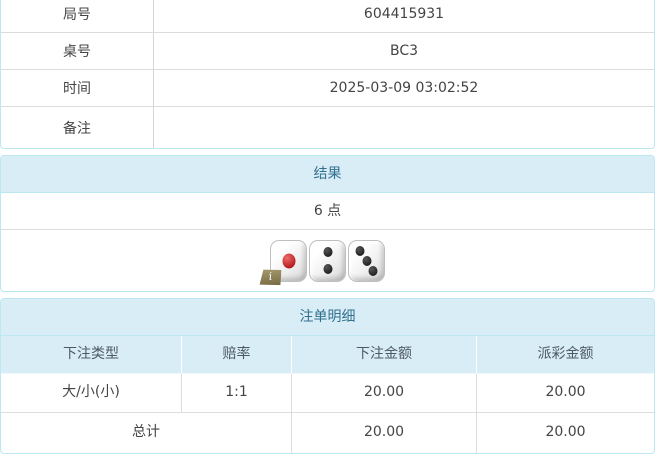 The height and width of the screenshot is (456, 660). I want to click on dice-group: i, so click(327, 260).